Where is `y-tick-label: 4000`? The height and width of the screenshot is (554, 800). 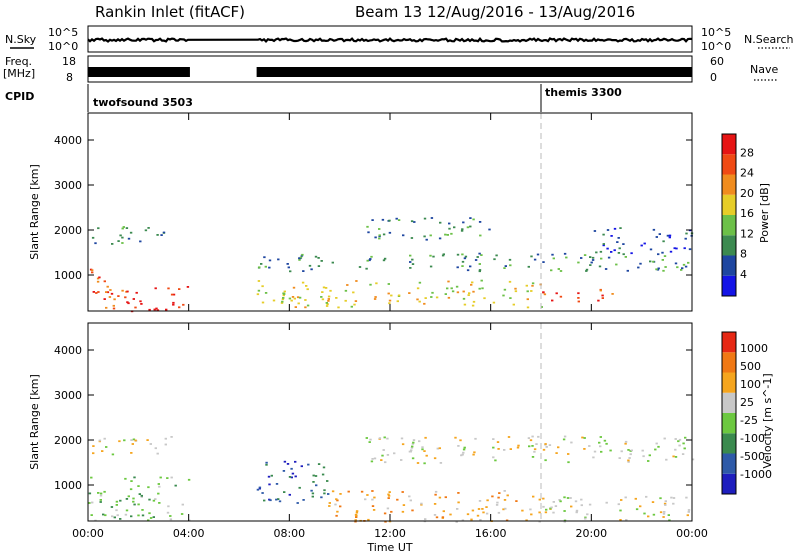 y-tick-label: 4000 is located at coordinates (68, 140).